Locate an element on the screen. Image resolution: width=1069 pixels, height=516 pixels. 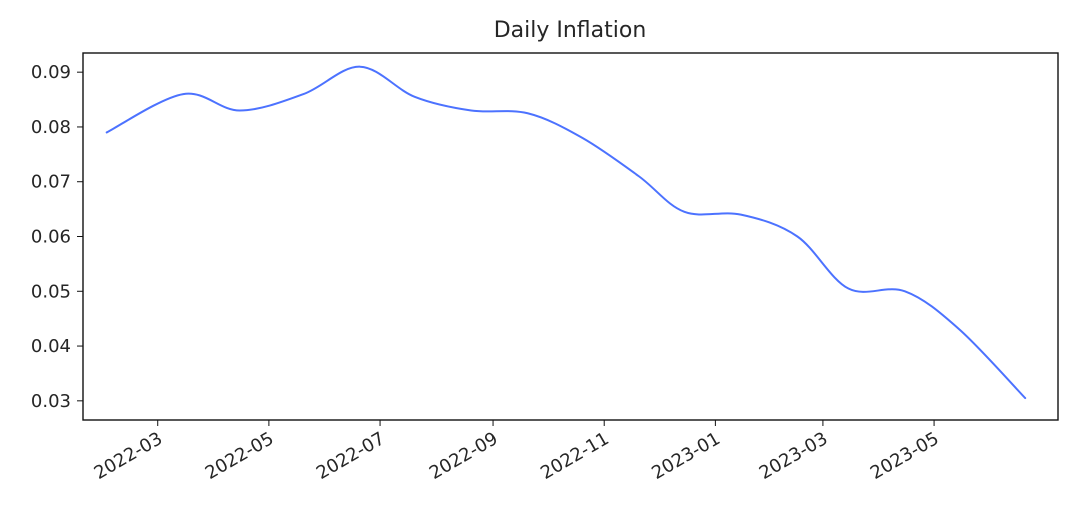
y-tick-label: 0.04 is located at coordinates (51, 346).